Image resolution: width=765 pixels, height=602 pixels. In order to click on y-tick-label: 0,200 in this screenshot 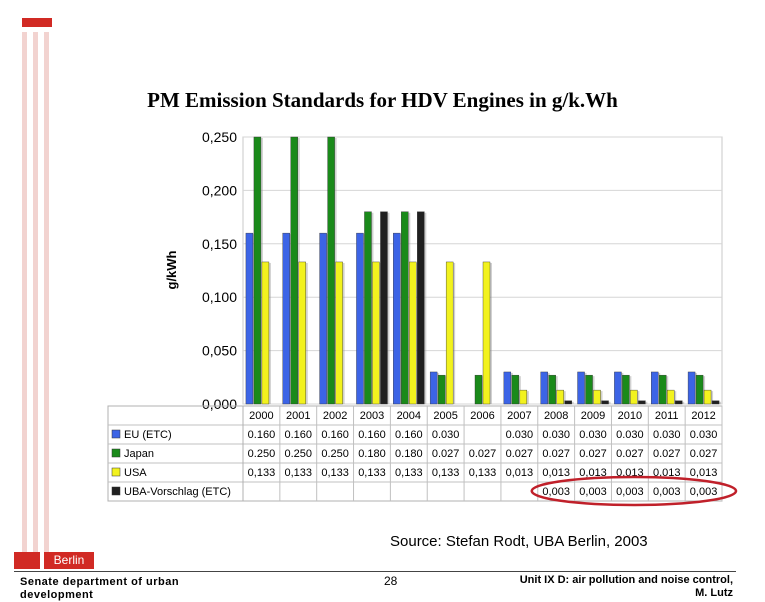, I will do `click(219, 190)`.